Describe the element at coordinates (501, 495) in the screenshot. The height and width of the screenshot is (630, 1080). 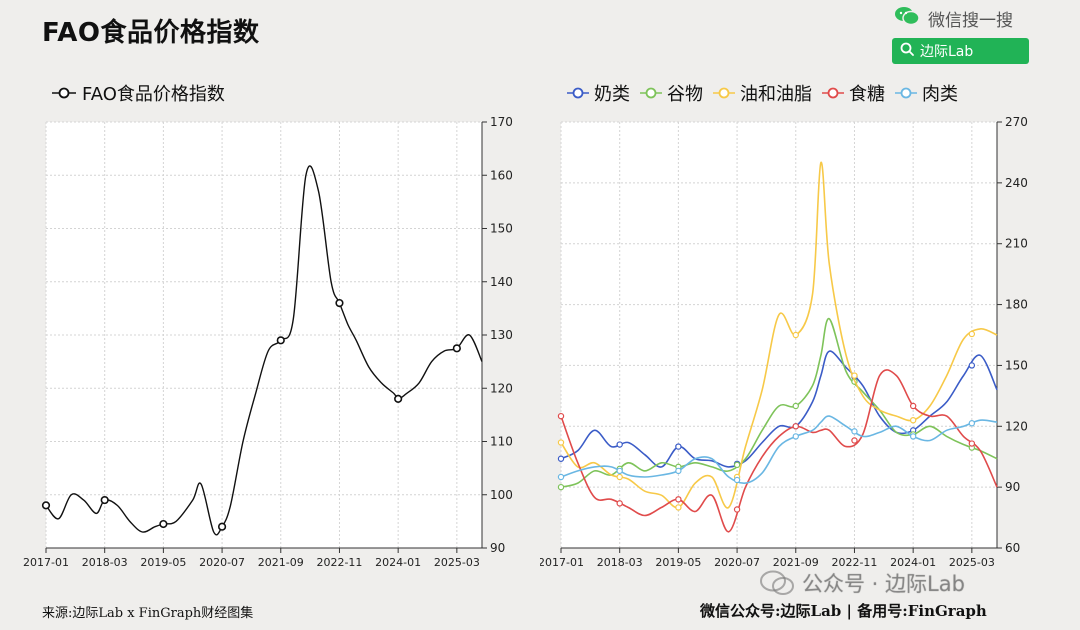
I see `y-tick-label: 100` at that location.